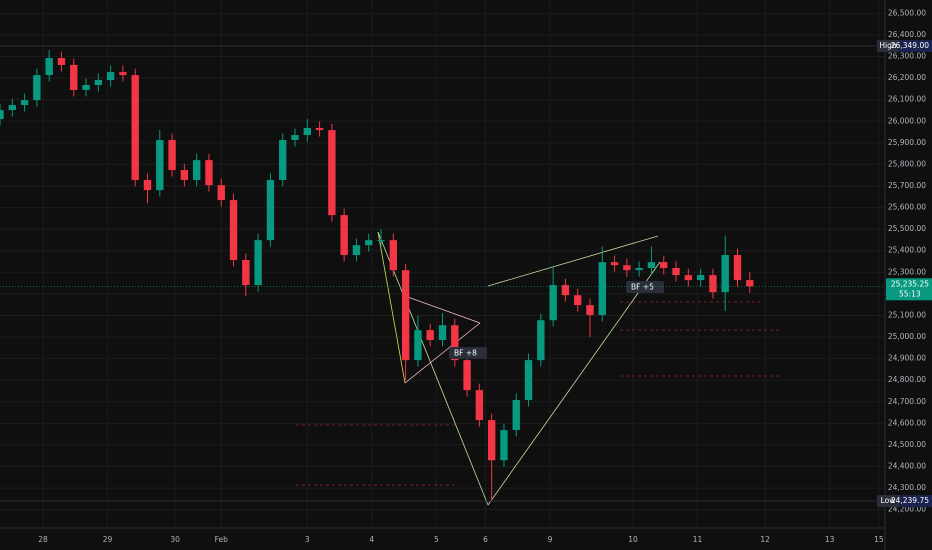  Describe the element at coordinates (907, 401) in the screenshot. I see `y-tick-label: 24,700.00` at that location.